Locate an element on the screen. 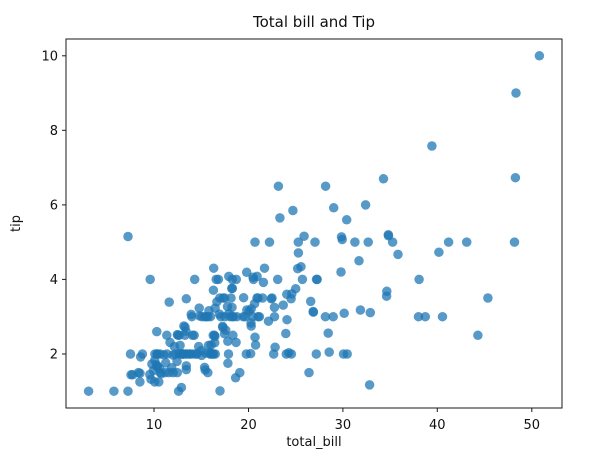 The height and width of the screenshot is (458, 607). y-tick-label: 10 is located at coordinates (49, 56).